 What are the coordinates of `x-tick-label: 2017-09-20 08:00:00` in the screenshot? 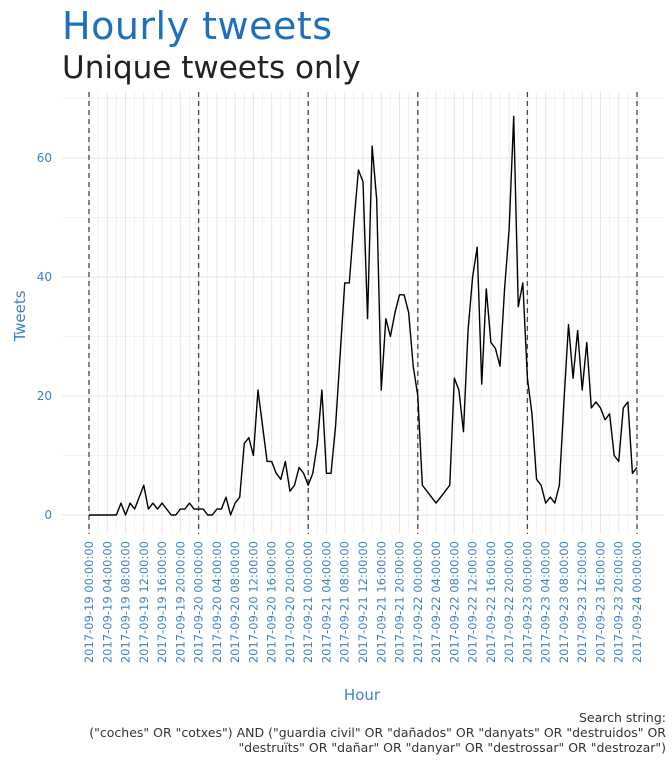 It's located at (235, 602).